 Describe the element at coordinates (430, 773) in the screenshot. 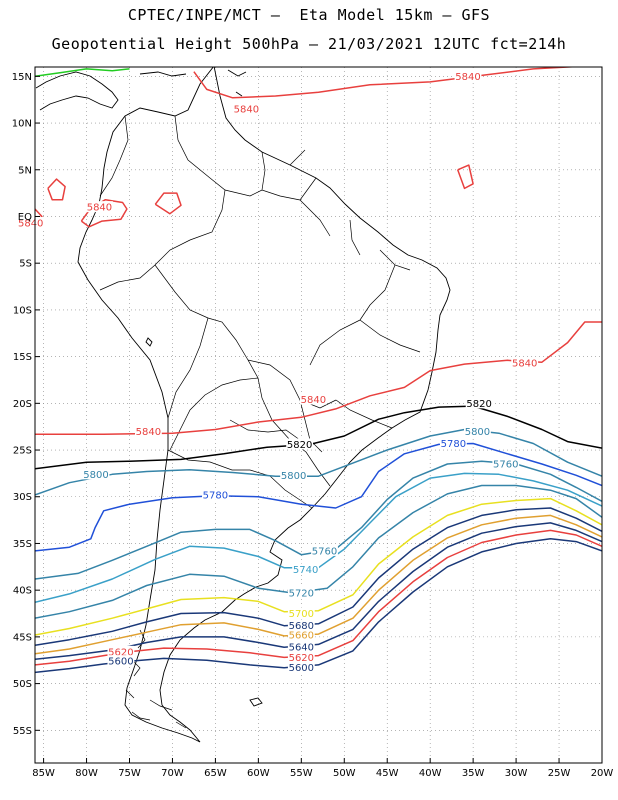

I see `lon-tick-label: 40W` at that location.